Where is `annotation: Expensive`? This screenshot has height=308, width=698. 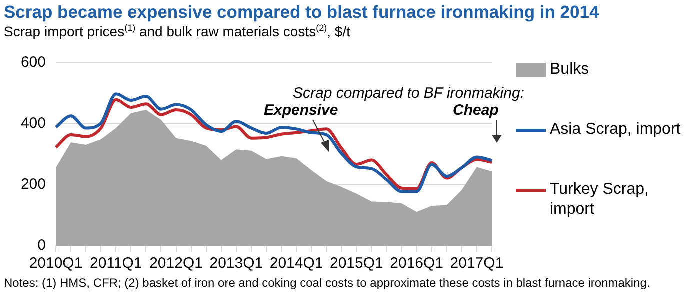
annotation: Expensive is located at coordinates (301, 110).